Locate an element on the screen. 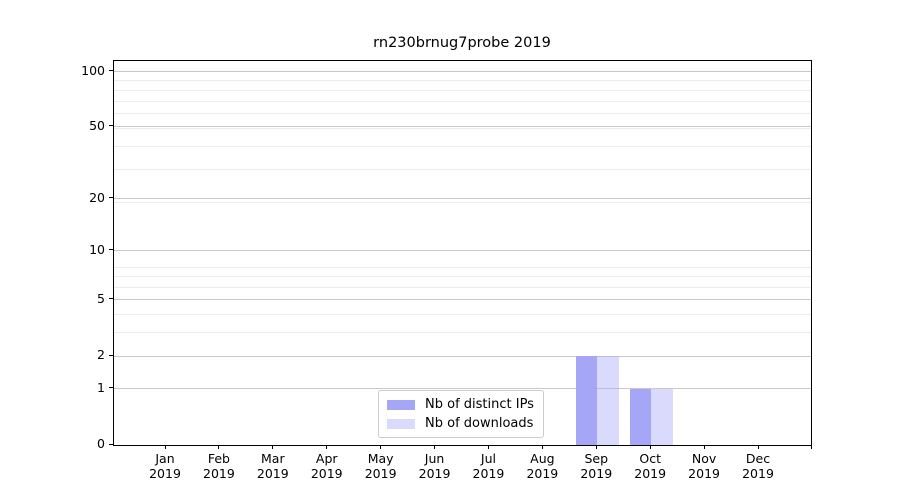 This screenshot has width=900, height=500. x-tick-label: Apr 2019 is located at coordinates (326, 466).